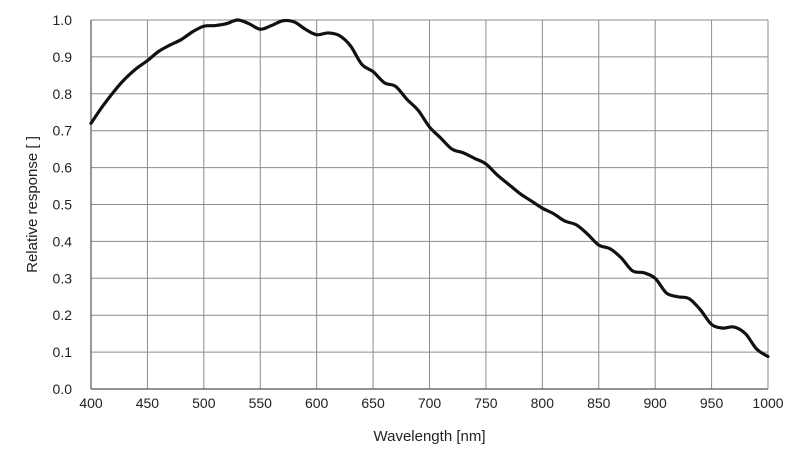  I want to click on x-tick-label: 800, so click(543, 403).